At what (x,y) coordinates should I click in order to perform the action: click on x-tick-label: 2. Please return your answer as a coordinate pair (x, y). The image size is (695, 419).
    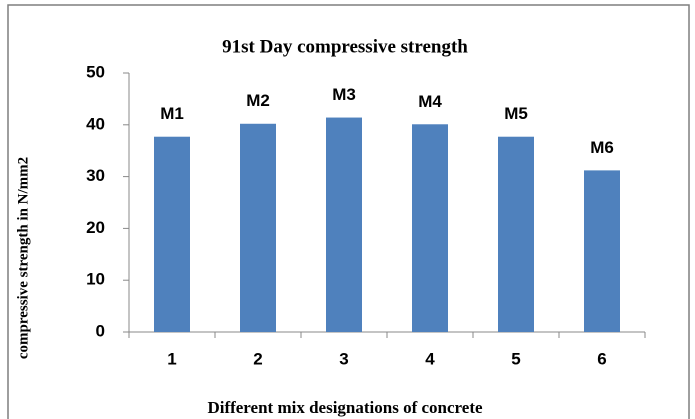
    Looking at the image, I should click on (257, 358).